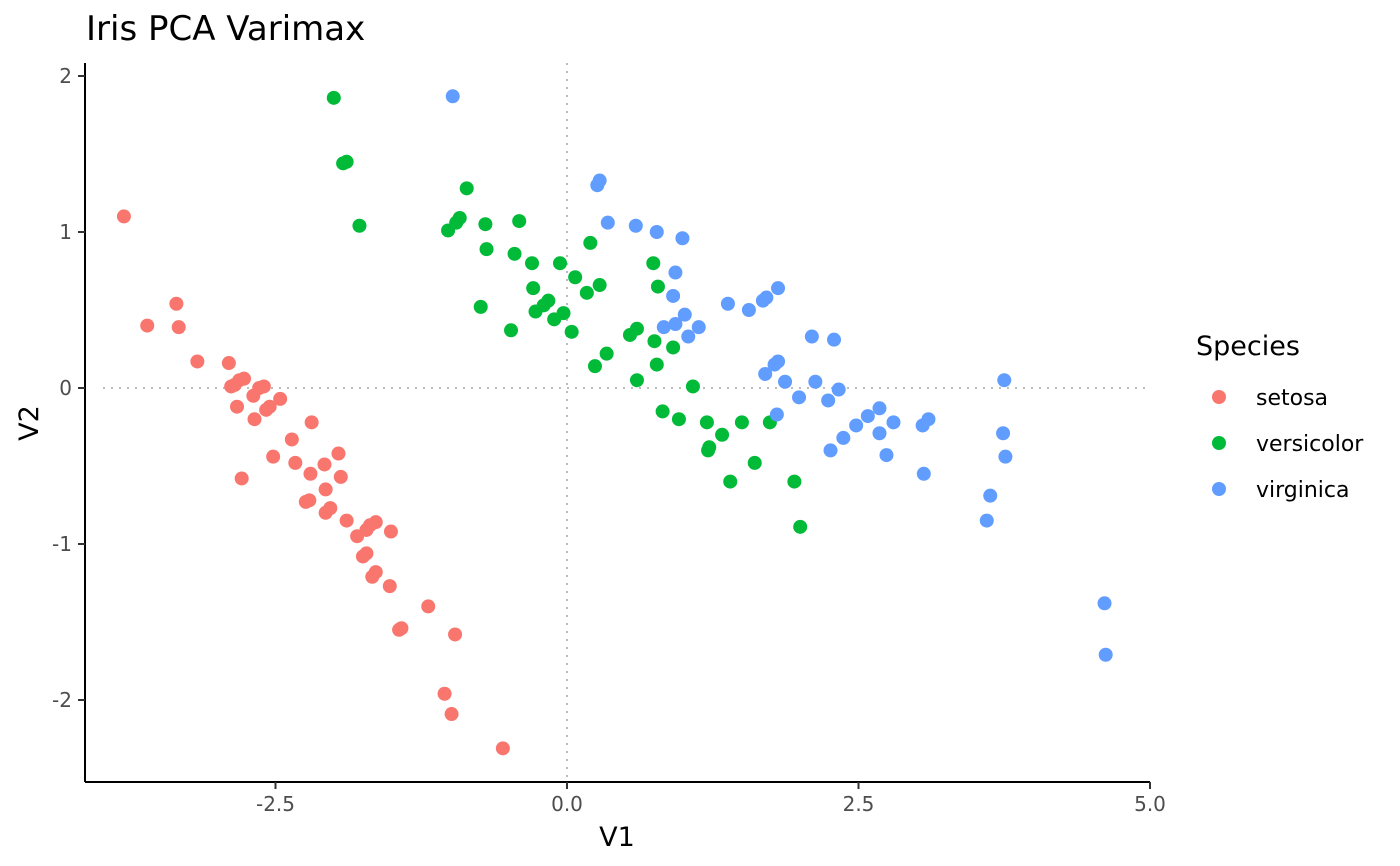 The width and height of the screenshot is (1400, 866). I want to click on legend-item-virginica: virginica, so click(1281, 490).